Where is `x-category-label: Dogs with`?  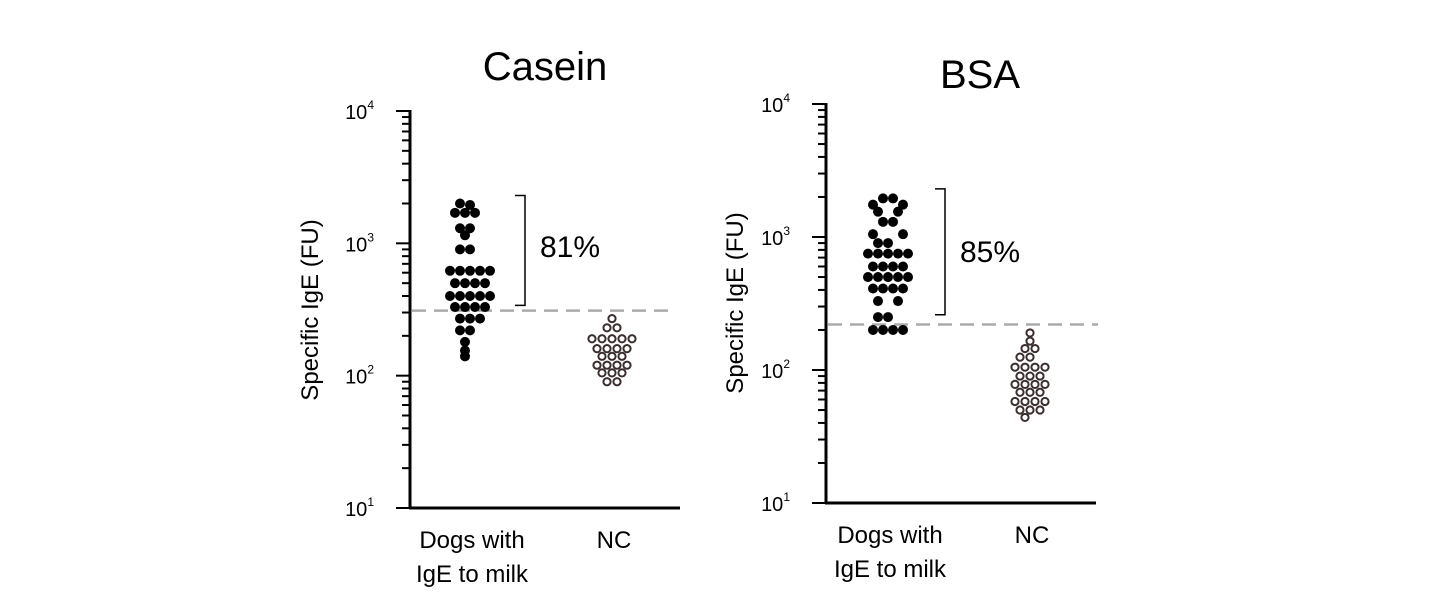 x-category-label: Dogs with is located at coordinates (471, 540).